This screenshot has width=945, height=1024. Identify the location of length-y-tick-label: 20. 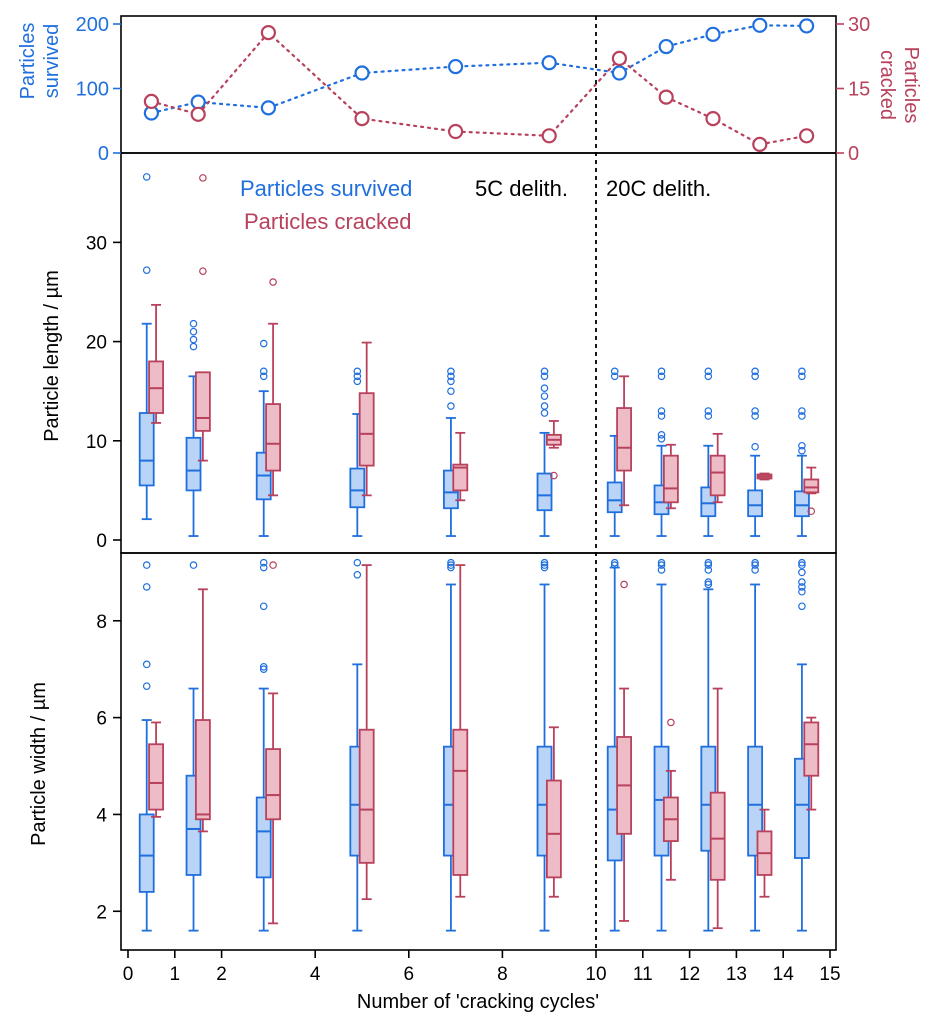
(96, 343).